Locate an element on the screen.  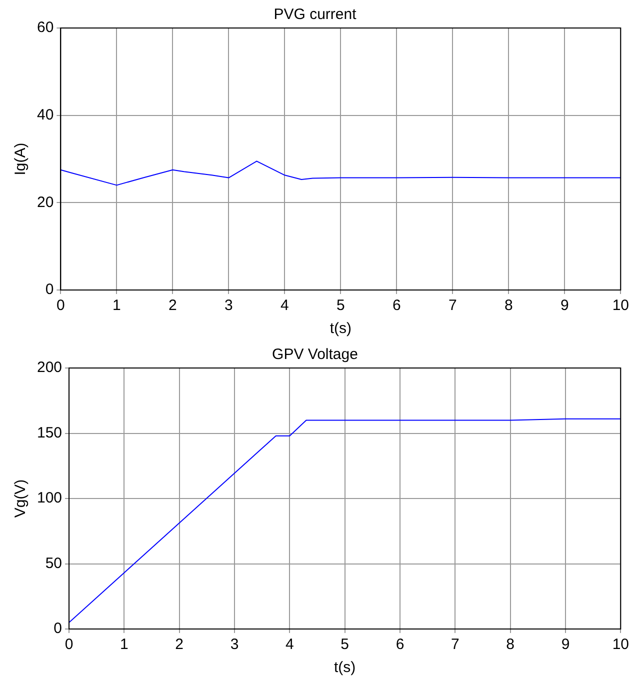
y-tick-label: 60 is located at coordinates (45, 27).